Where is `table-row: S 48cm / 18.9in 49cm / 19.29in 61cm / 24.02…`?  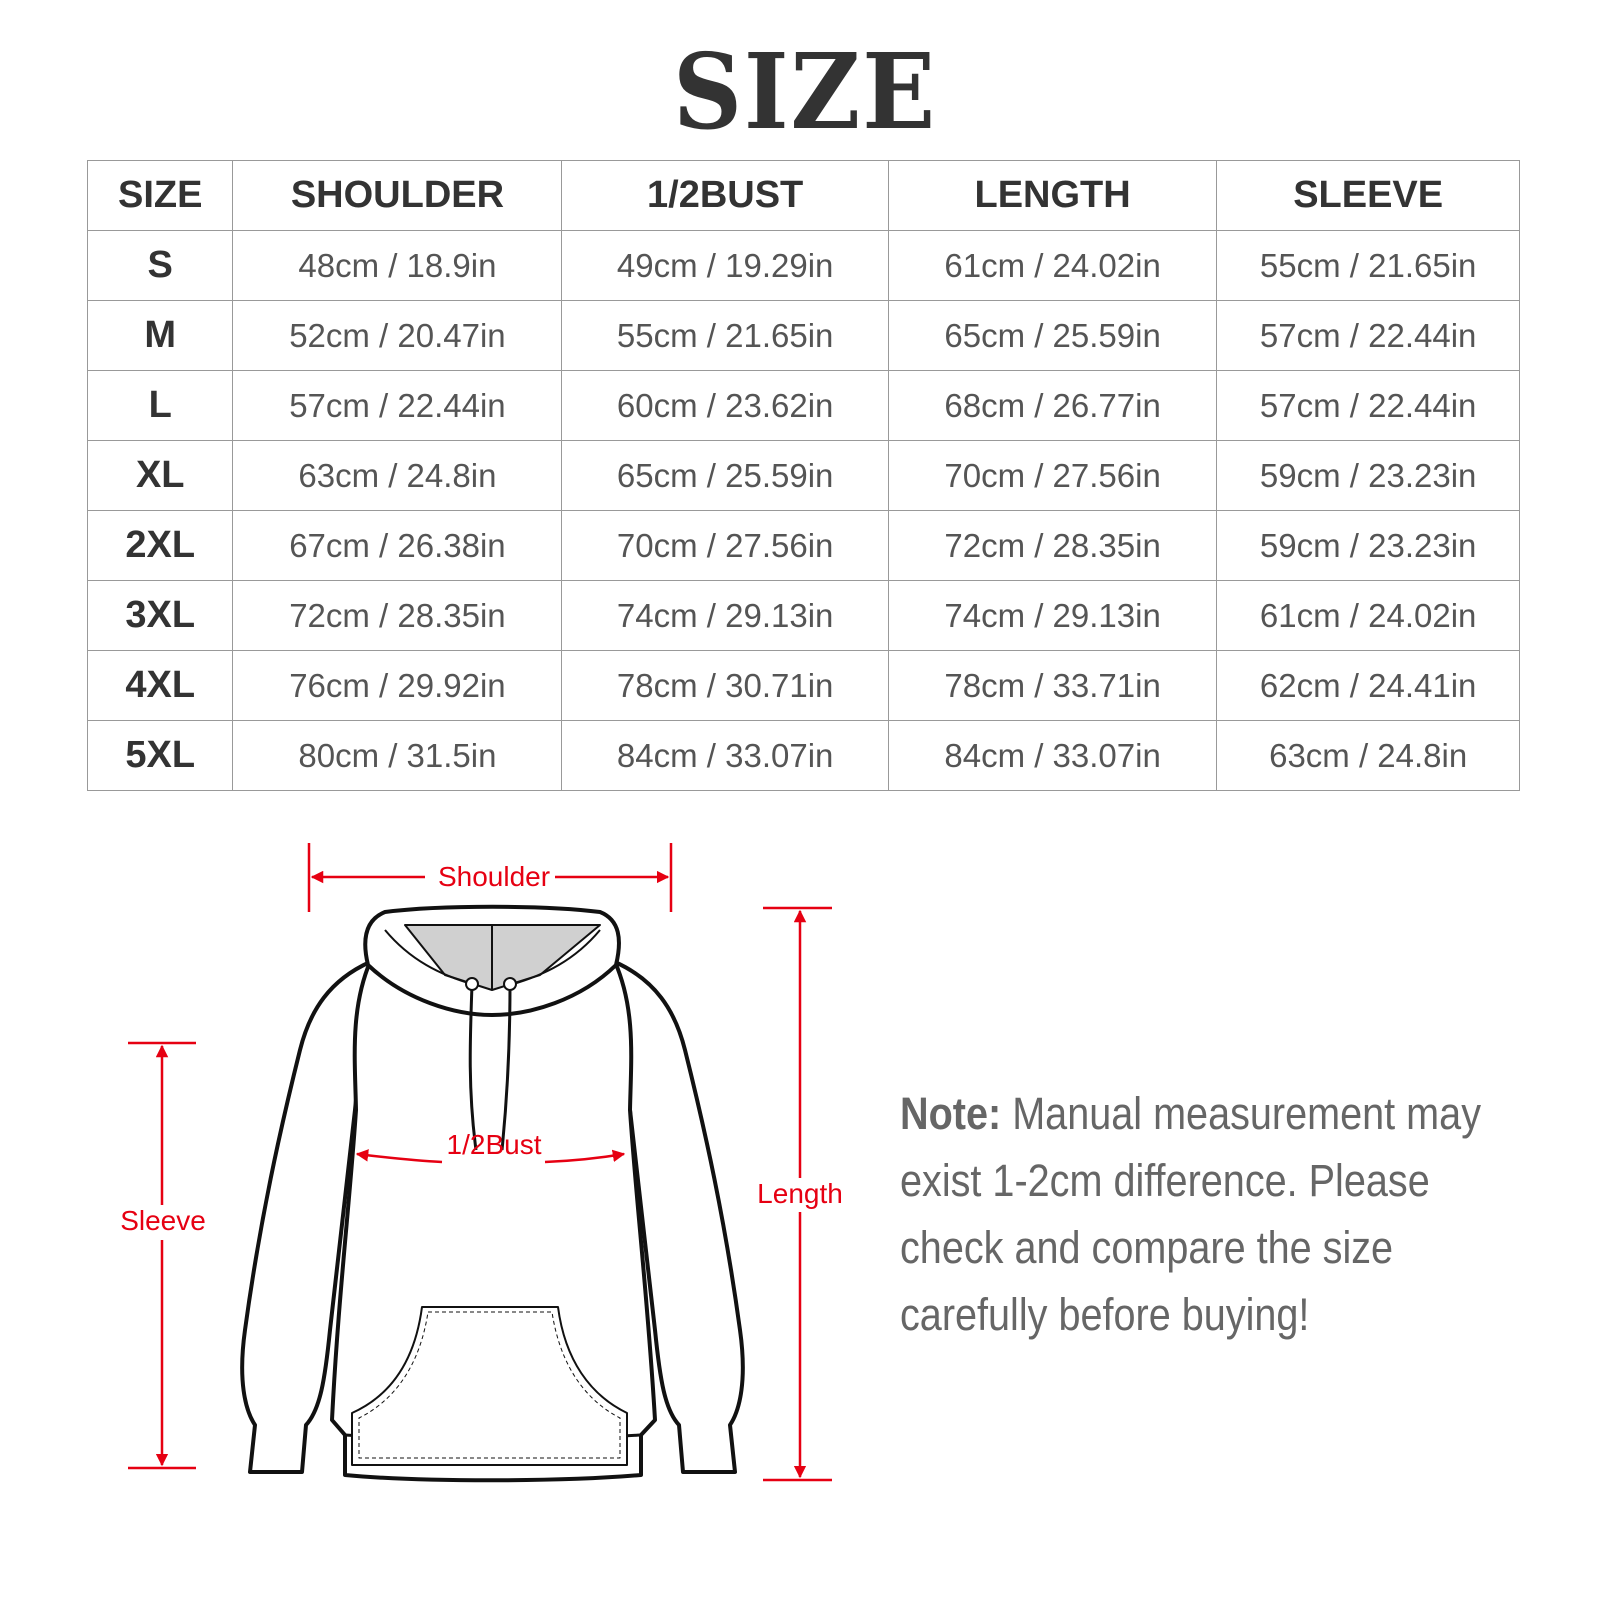 table-row: S 48cm / 18.9in 49cm / 19.29in 61cm / 24.02… is located at coordinates (803, 265).